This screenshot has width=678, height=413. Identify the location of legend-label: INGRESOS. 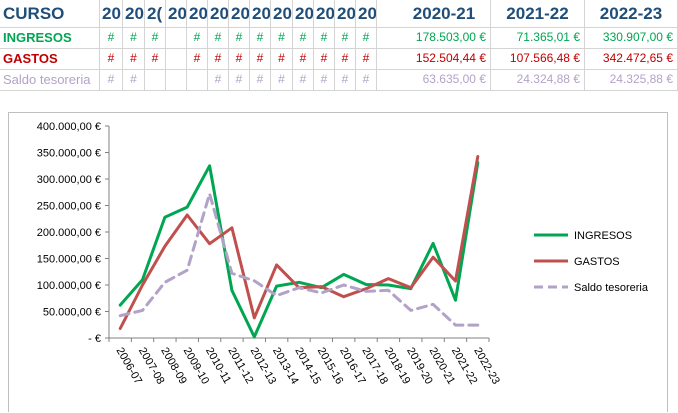
(603, 236).